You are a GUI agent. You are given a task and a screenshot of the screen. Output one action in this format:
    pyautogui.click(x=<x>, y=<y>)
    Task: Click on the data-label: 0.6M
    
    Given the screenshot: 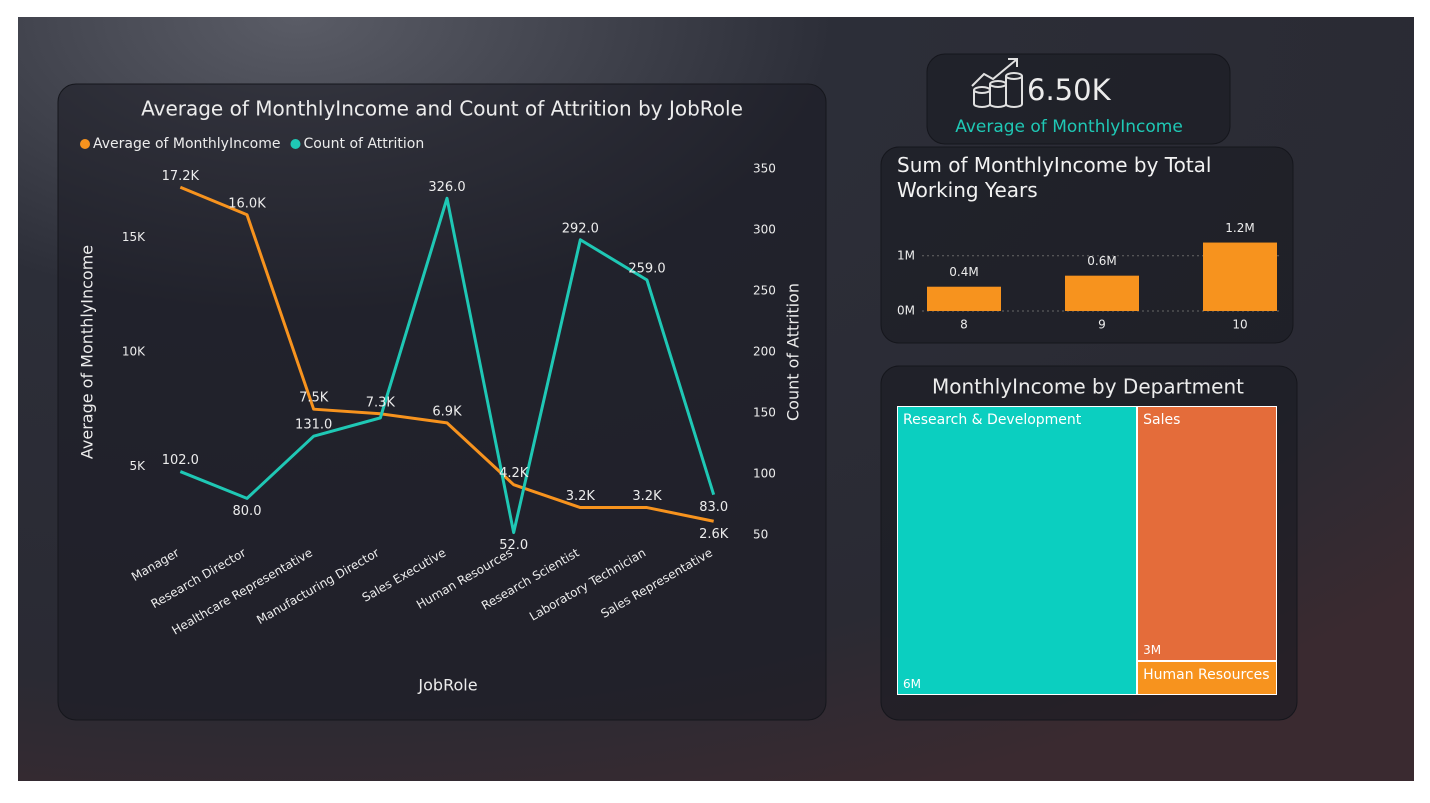 What is the action you would take?
    pyautogui.click(x=1101, y=261)
    